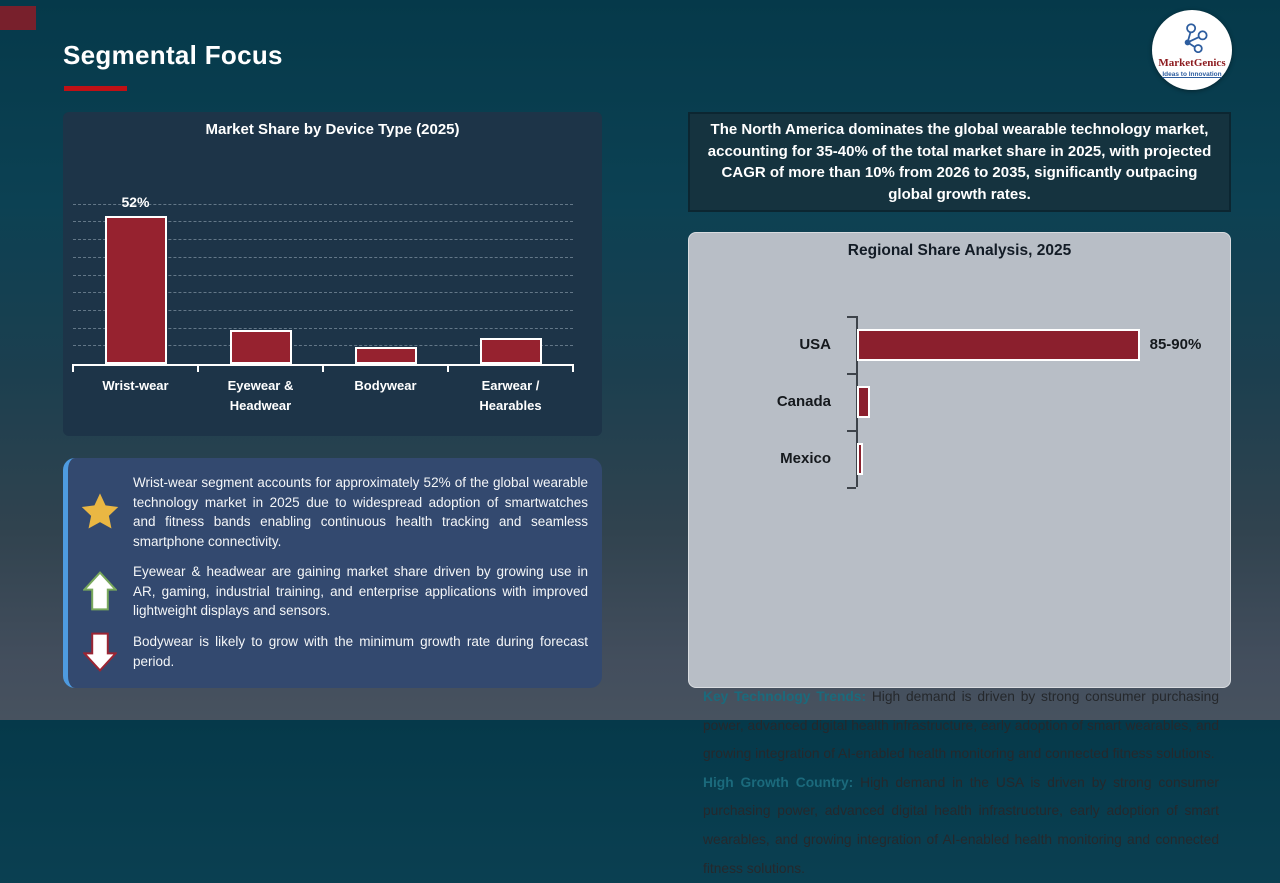 This screenshot has height=883, width=1280. I want to click on hchart-bar-value-label: 85-90%, so click(1175, 344).